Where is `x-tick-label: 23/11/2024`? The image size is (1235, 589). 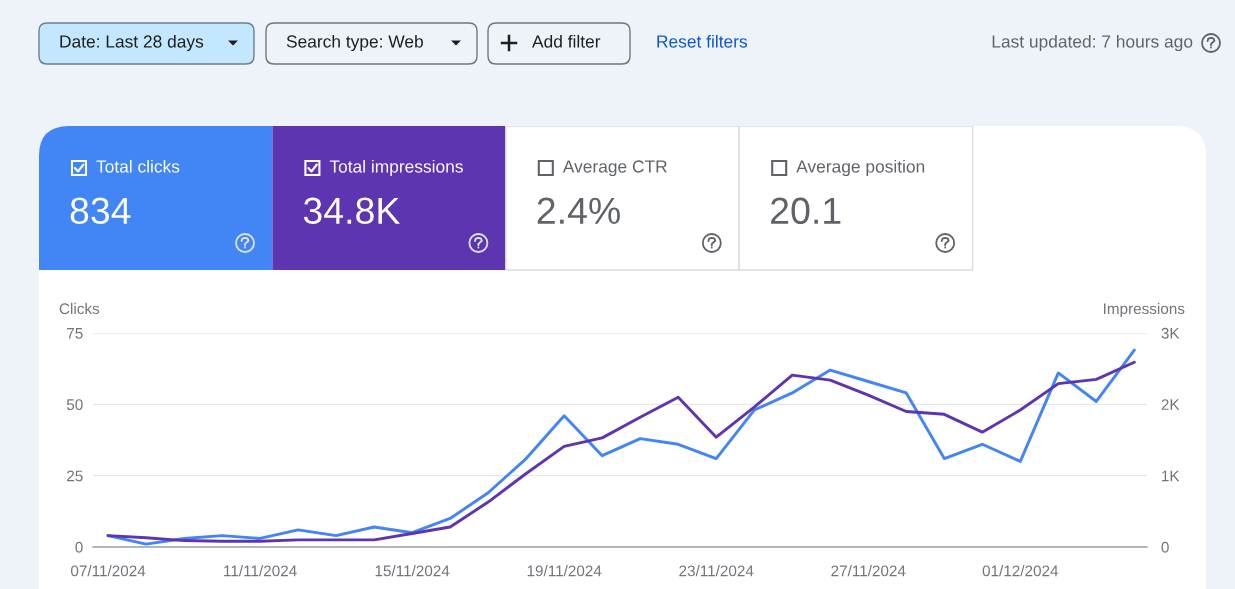
x-tick-label: 23/11/2024 is located at coordinates (716, 571).